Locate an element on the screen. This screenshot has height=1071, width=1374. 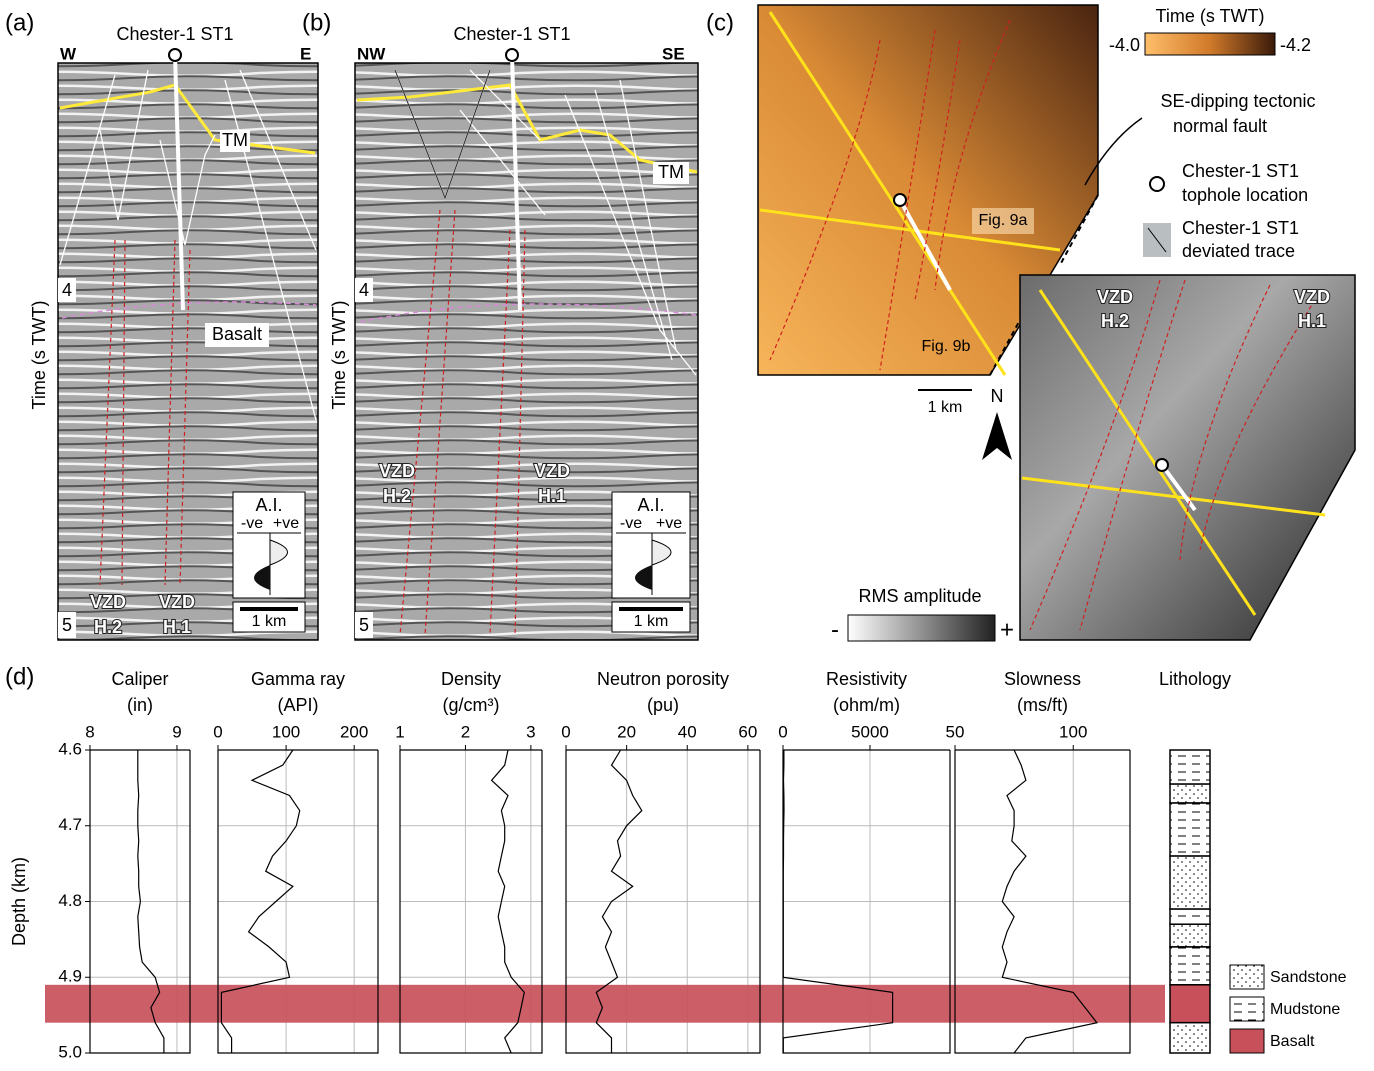
vzd-fault is located at coordinates (462, 422).